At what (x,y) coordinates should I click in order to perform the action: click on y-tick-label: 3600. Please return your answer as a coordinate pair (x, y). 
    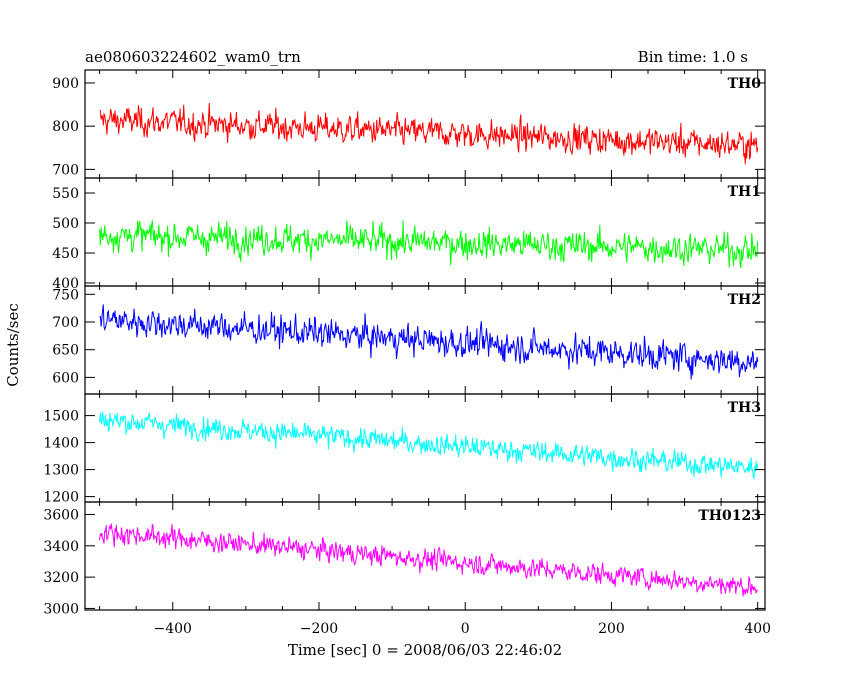
    Looking at the image, I should click on (61, 516).